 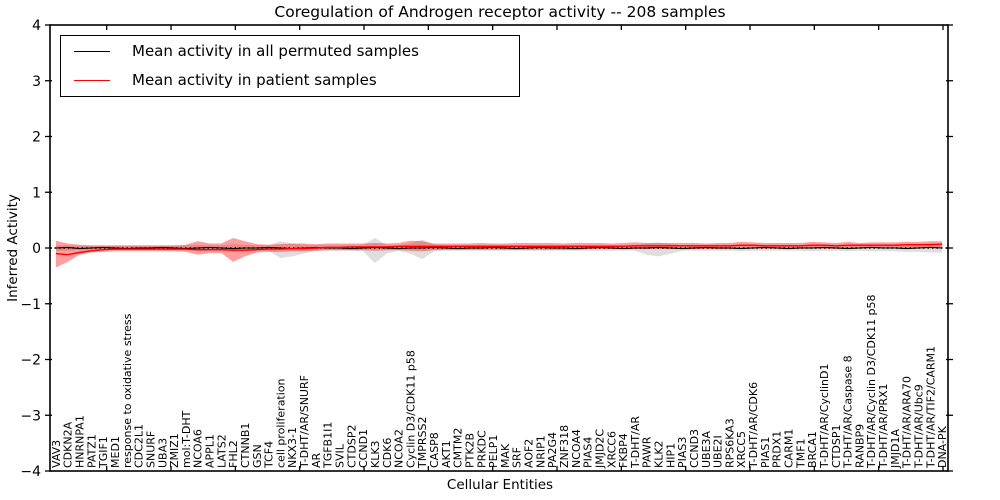 What do you see at coordinates (493, 451) in the screenshot?
I see `x-tick-label: PELP1` at bounding box center [493, 451].